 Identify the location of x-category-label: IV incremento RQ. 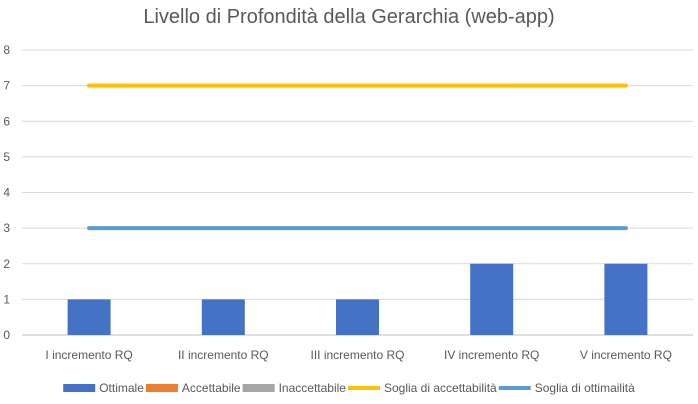
(491, 355).